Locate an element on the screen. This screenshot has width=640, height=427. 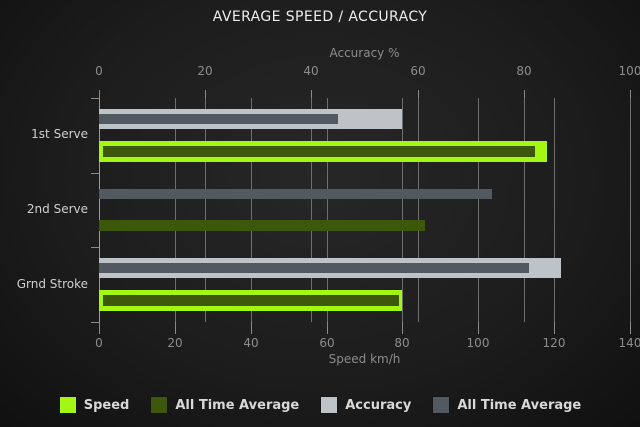
top-axis-tick-label: 60 is located at coordinates (418, 71).